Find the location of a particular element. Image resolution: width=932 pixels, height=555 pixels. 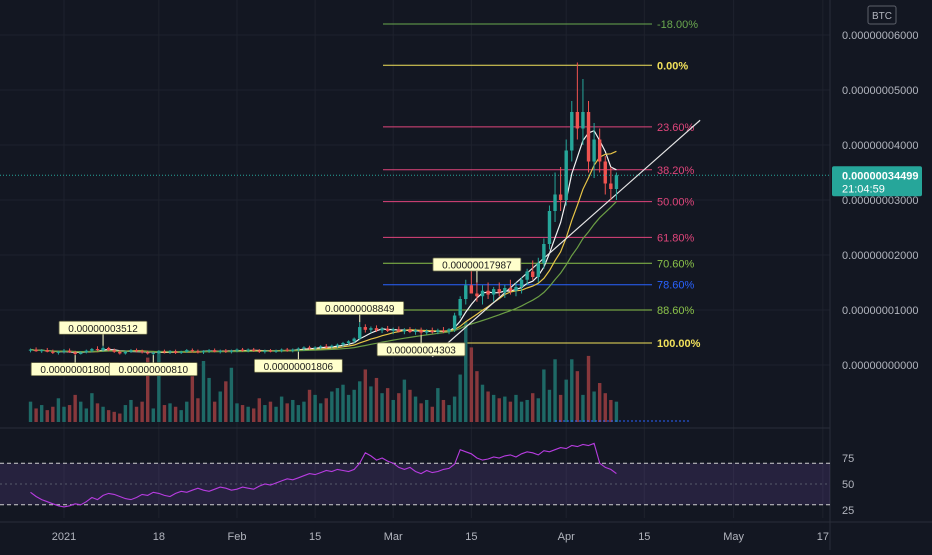

currency-badge-text: BTC is located at coordinates (882, 16).